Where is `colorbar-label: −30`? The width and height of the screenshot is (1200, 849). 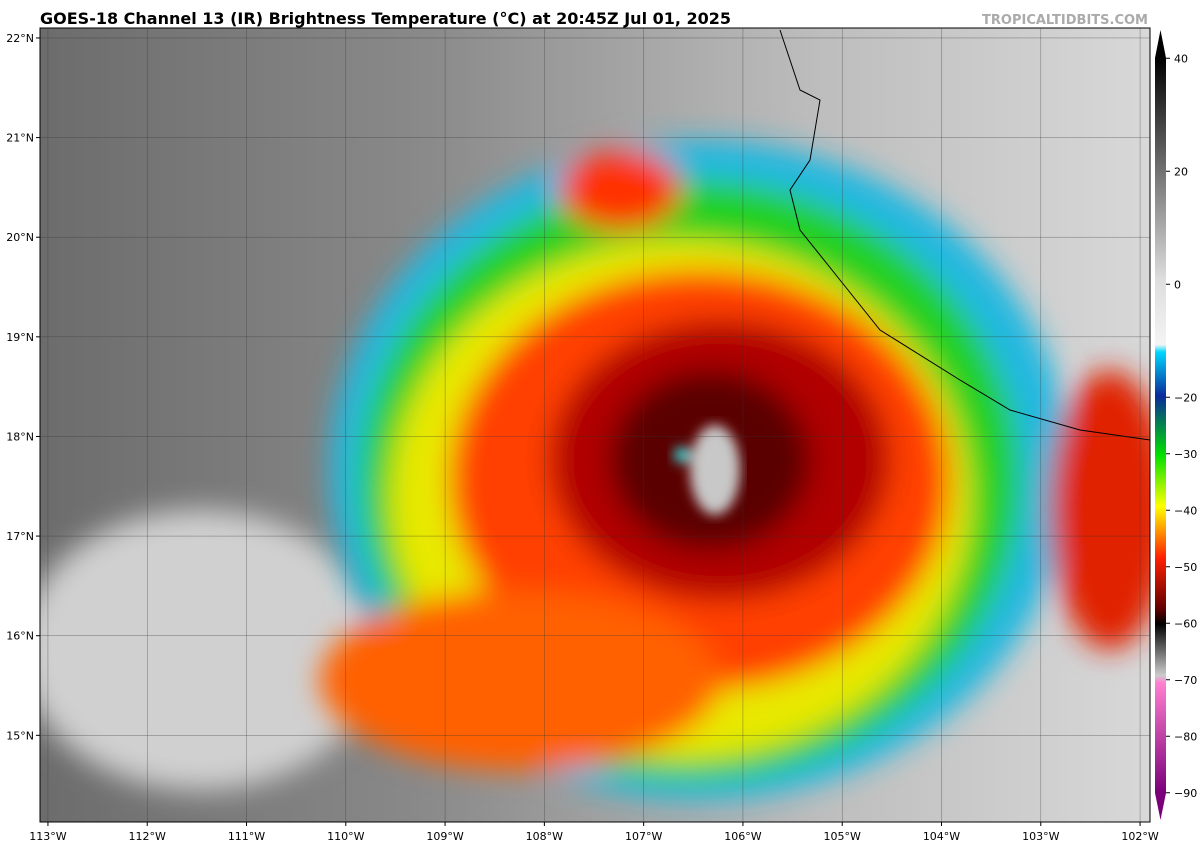 colorbar-label: −30 is located at coordinates (1185, 454).